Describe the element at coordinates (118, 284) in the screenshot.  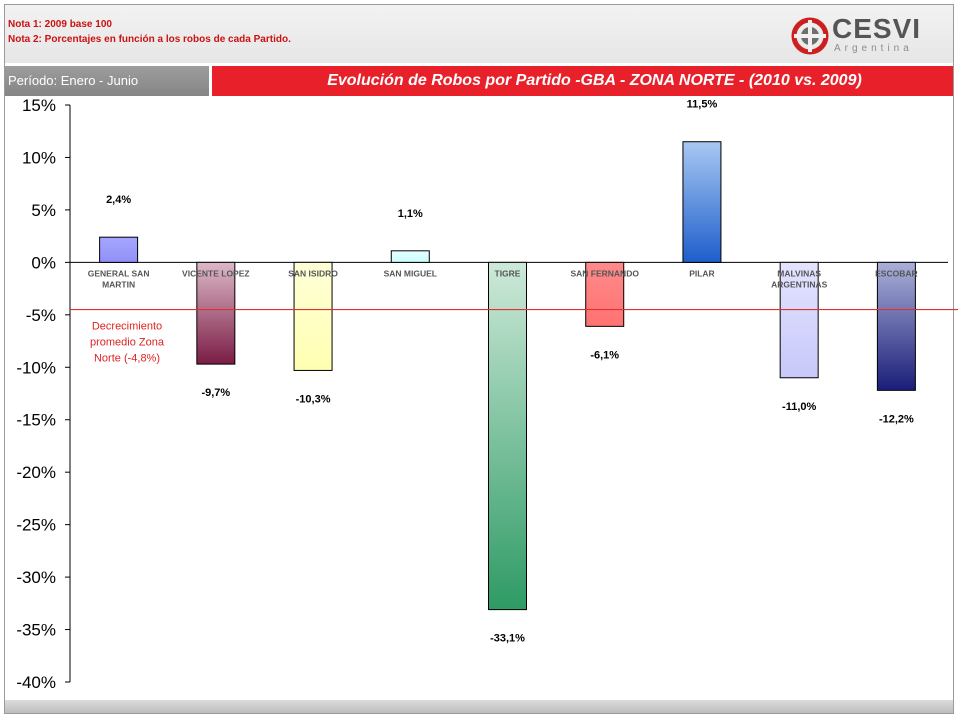
I see `category-label: MARTIN` at that location.